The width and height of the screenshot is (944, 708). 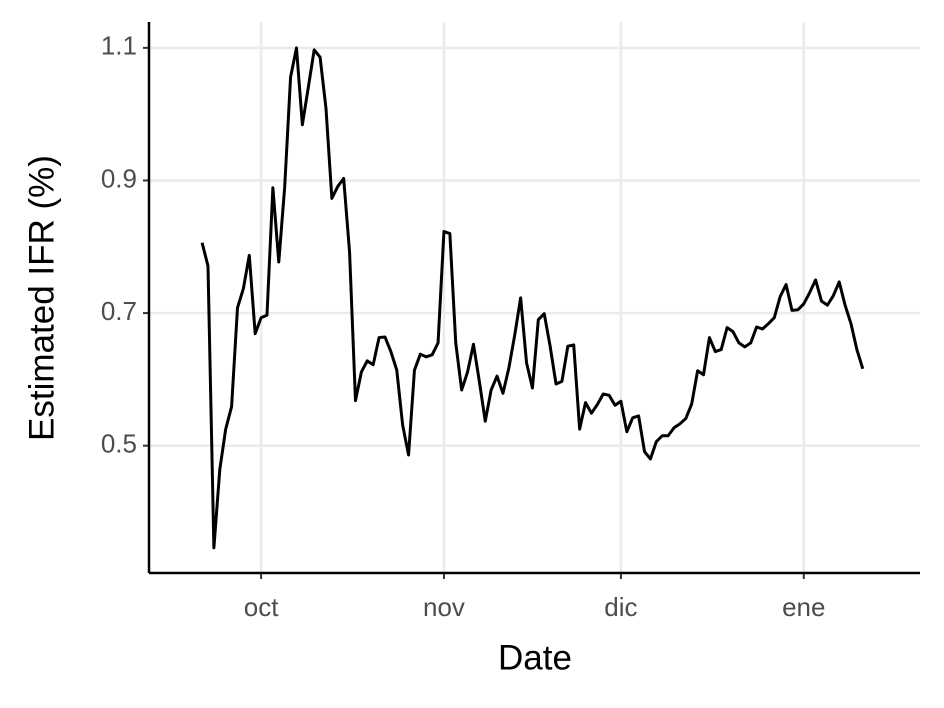 I want to click on x-tick-label: oct, so click(x=261, y=607).